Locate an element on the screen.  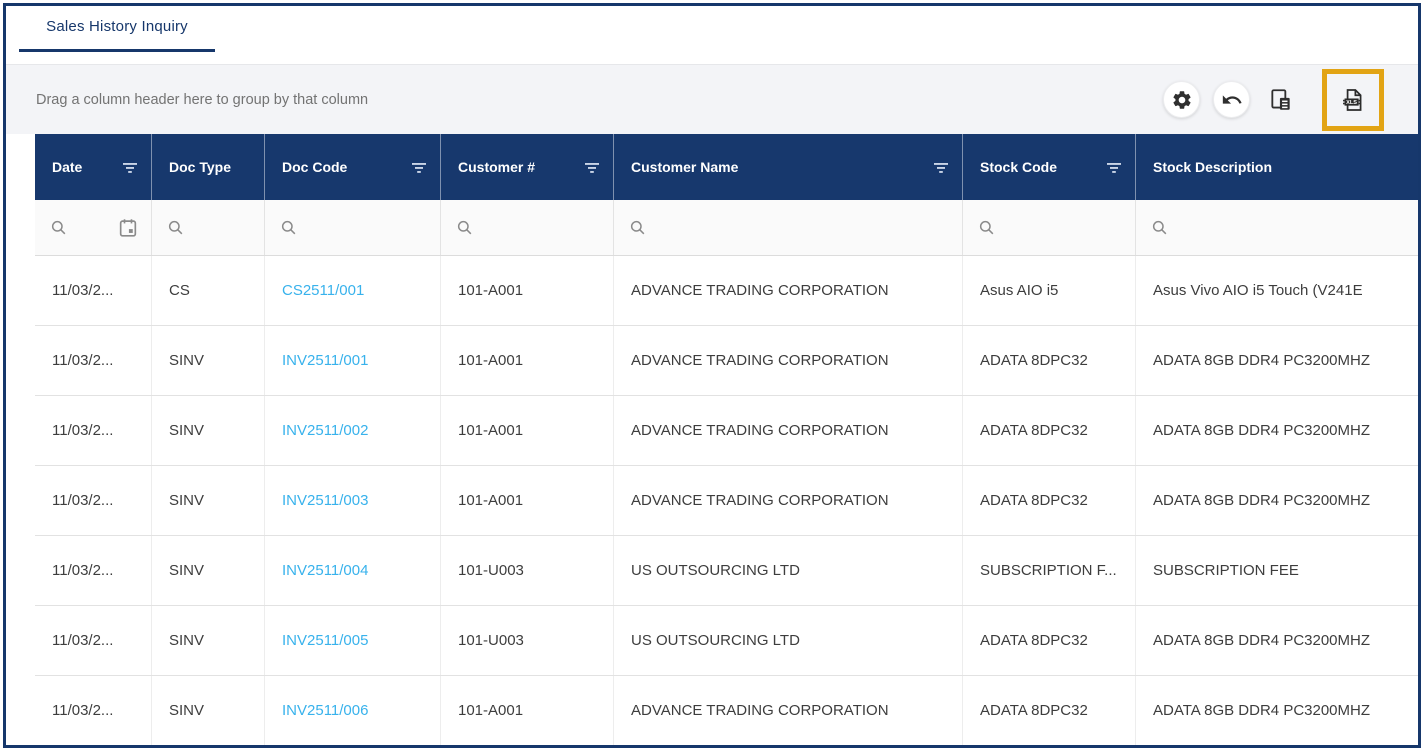
cell-doc_code: INV2511/005 is located at coordinates (353, 640).